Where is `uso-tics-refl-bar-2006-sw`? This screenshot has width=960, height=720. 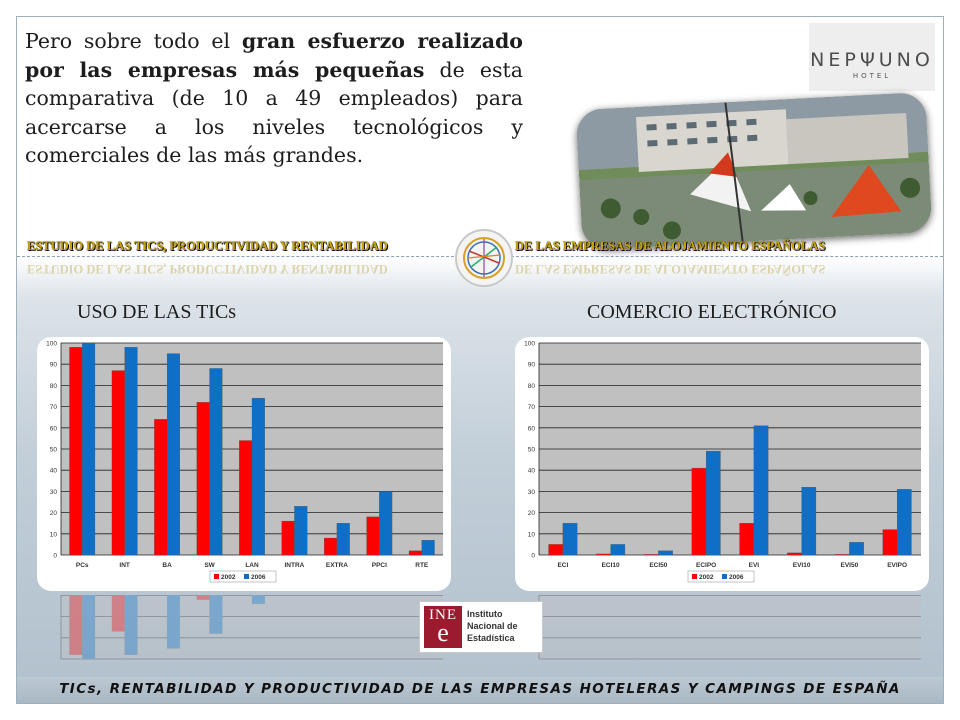
uso-tics-refl-bar-2006-sw is located at coordinates (216, 614).